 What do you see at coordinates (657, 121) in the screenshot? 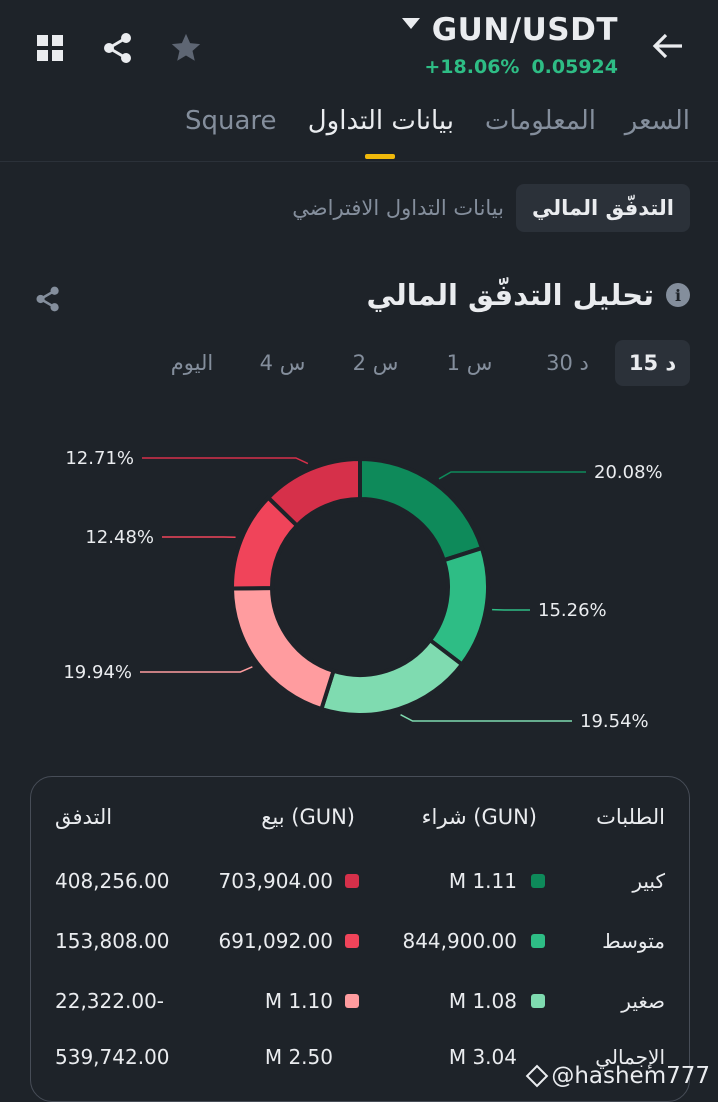
I see `tab-price: السعر` at bounding box center [657, 121].